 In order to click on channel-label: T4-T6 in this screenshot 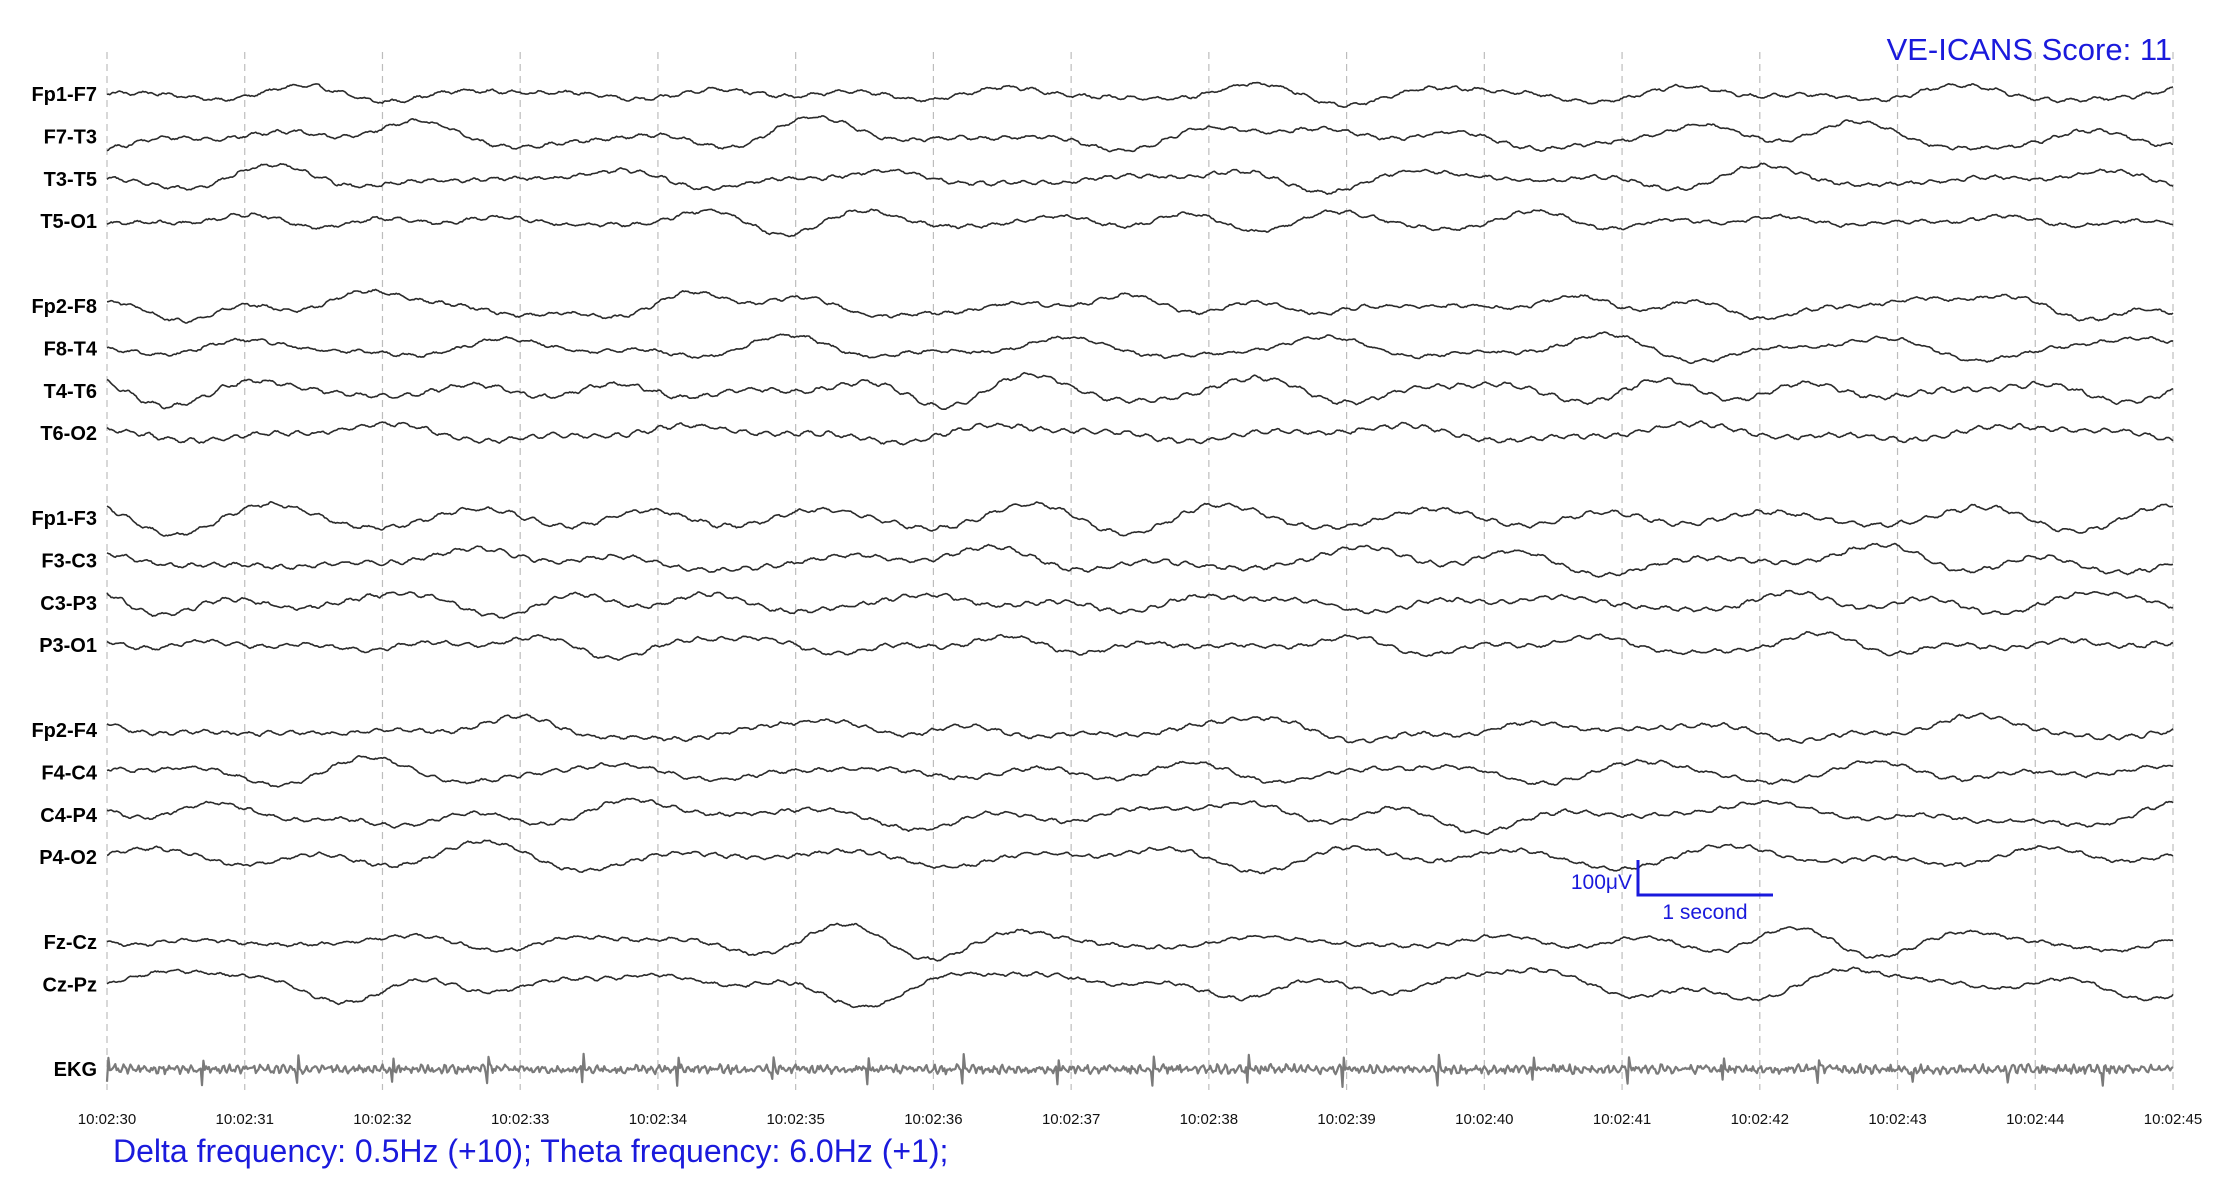, I will do `click(70, 392)`.